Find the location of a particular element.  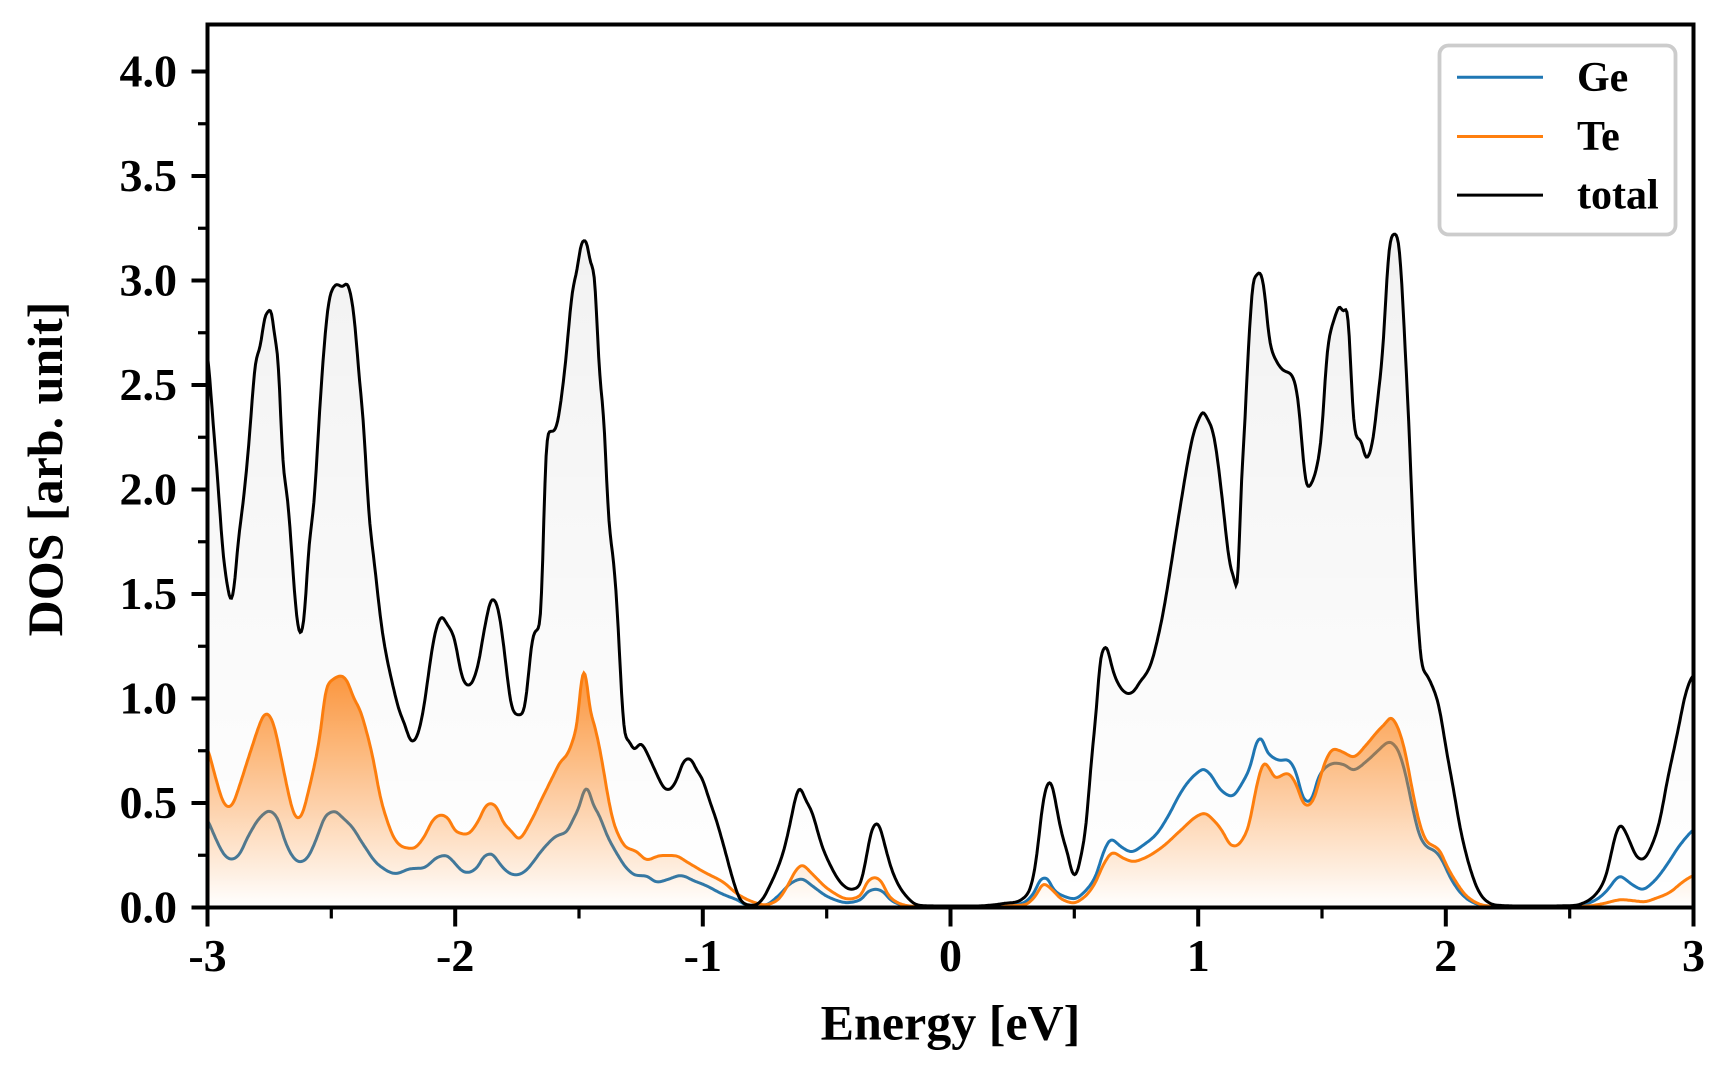

svg-text: 3.0 is located at coordinates (149, 280).